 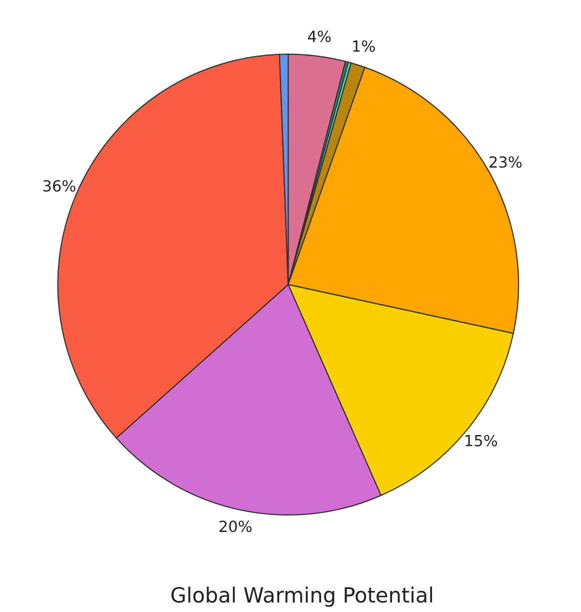 What do you see at coordinates (59, 186) in the screenshot?
I see `data-label: 36%` at bounding box center [59, 186].